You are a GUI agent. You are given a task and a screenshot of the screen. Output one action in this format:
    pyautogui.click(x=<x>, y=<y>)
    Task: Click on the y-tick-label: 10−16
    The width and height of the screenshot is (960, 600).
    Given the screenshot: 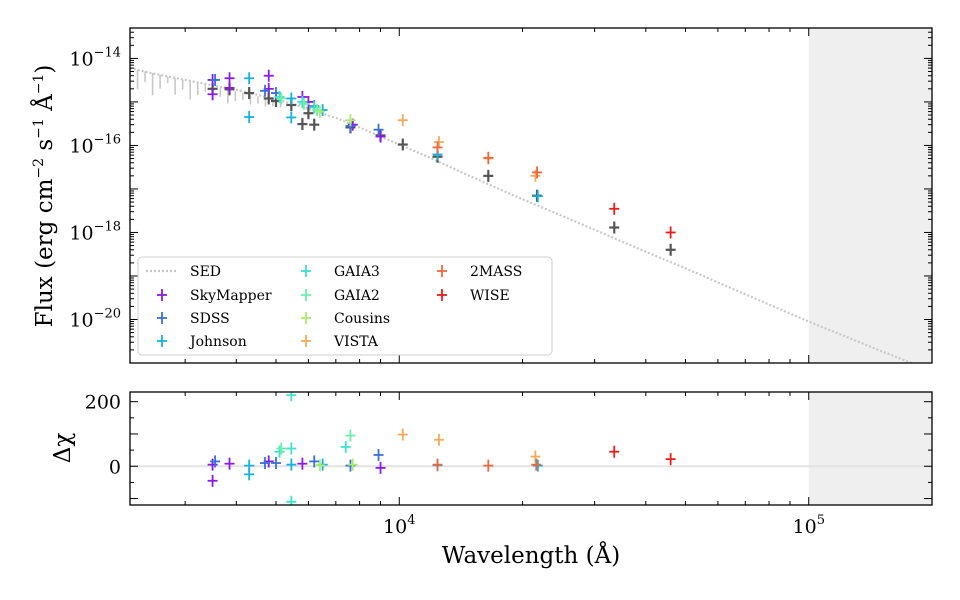 What is the action you would take?
    pyautogui.click(x=95, y=144)
    